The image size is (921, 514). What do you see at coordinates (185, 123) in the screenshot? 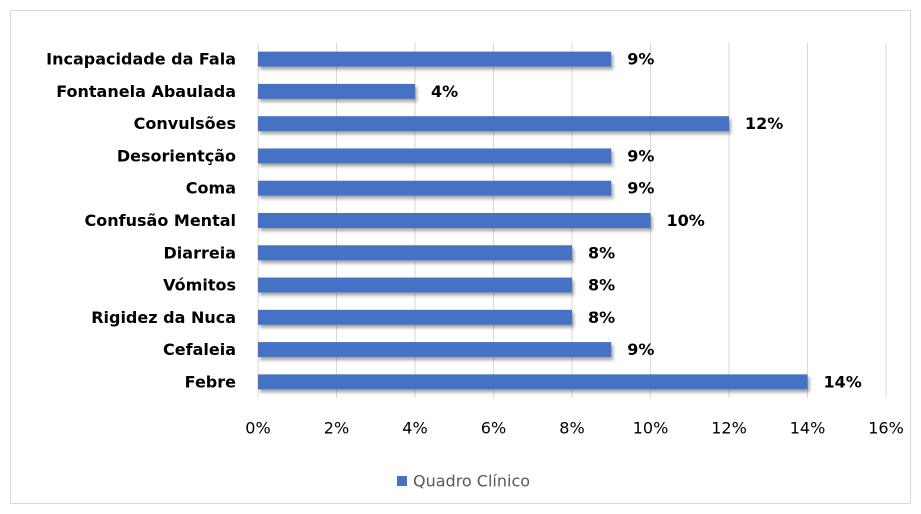
I see `y-tick-label: Convulsões` at bounding box center [185, 123].